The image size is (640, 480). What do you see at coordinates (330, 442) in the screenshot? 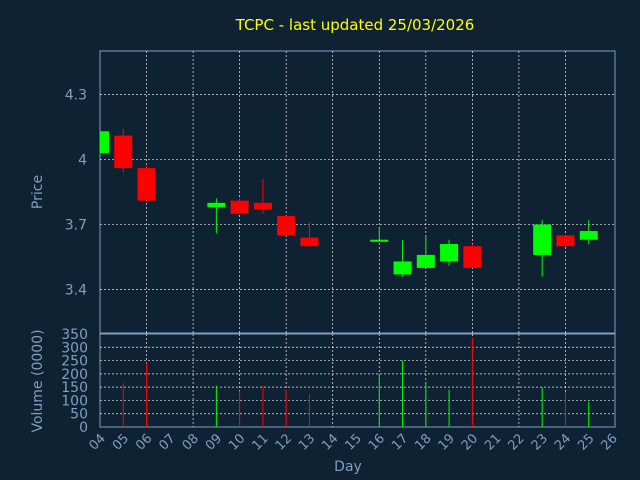
I see `x-tick-label: 14` at bounding box center [330, 442].